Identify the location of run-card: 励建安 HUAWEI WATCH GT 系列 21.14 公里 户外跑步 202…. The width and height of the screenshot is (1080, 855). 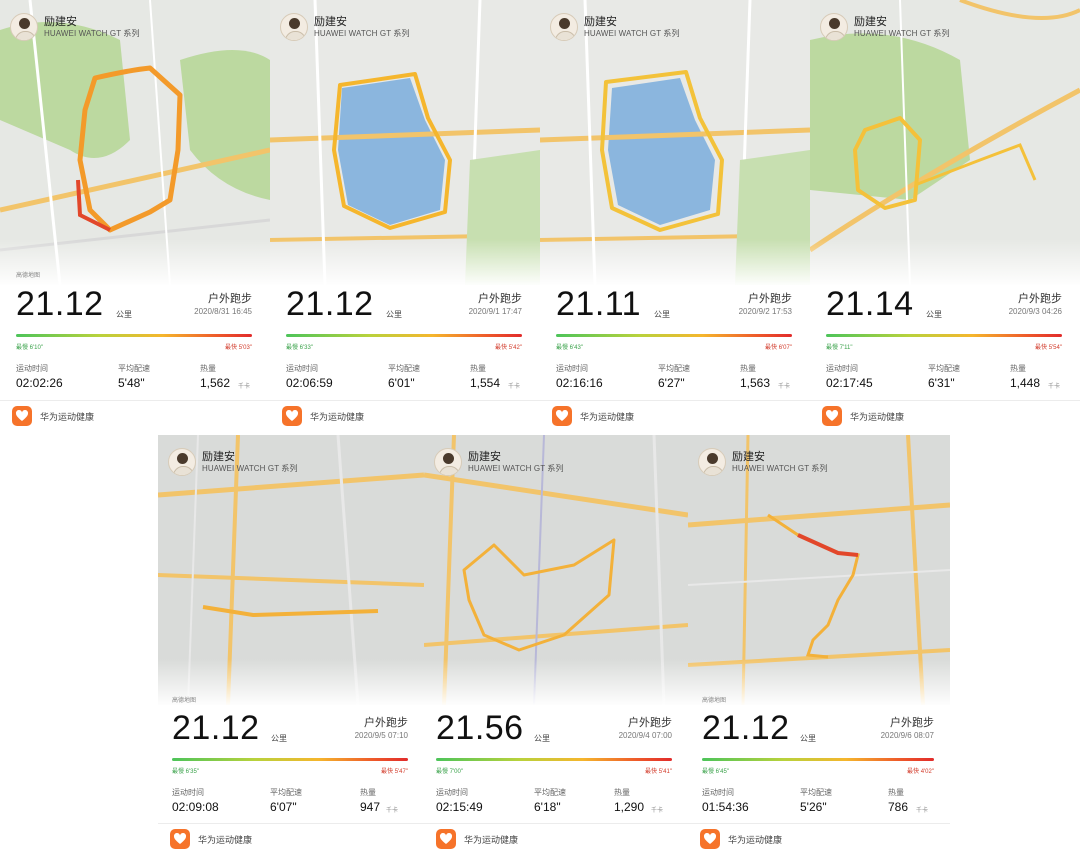
(945, 215).